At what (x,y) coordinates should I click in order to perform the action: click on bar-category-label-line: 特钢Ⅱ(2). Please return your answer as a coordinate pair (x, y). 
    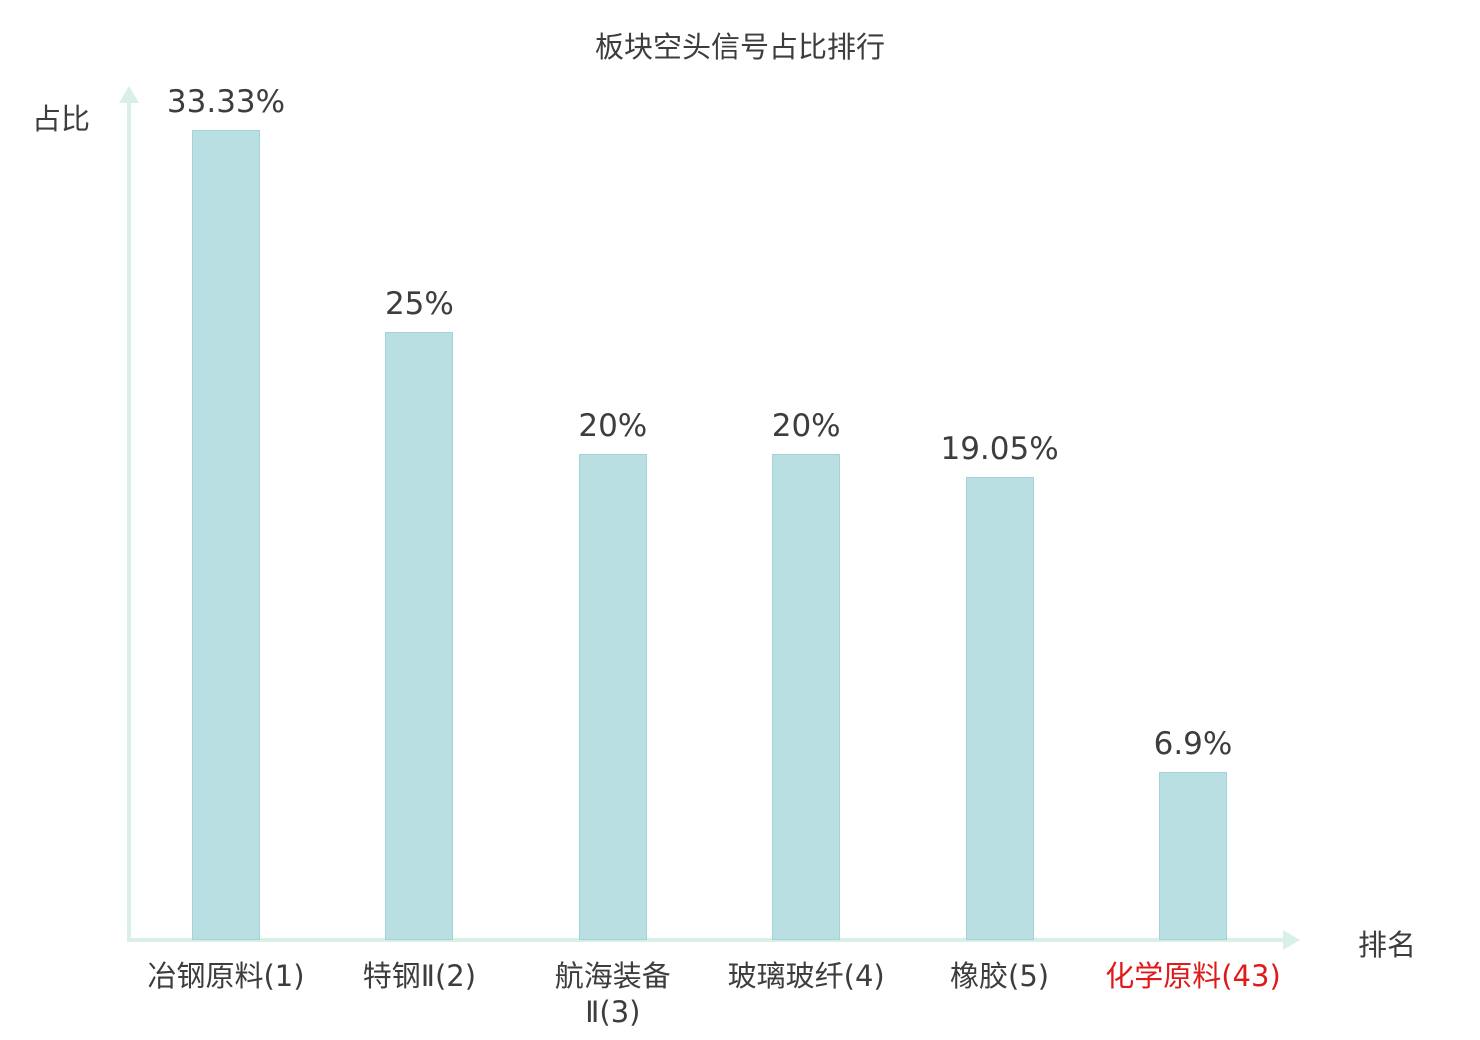
    Looking at the image, I should click on (419, 976).